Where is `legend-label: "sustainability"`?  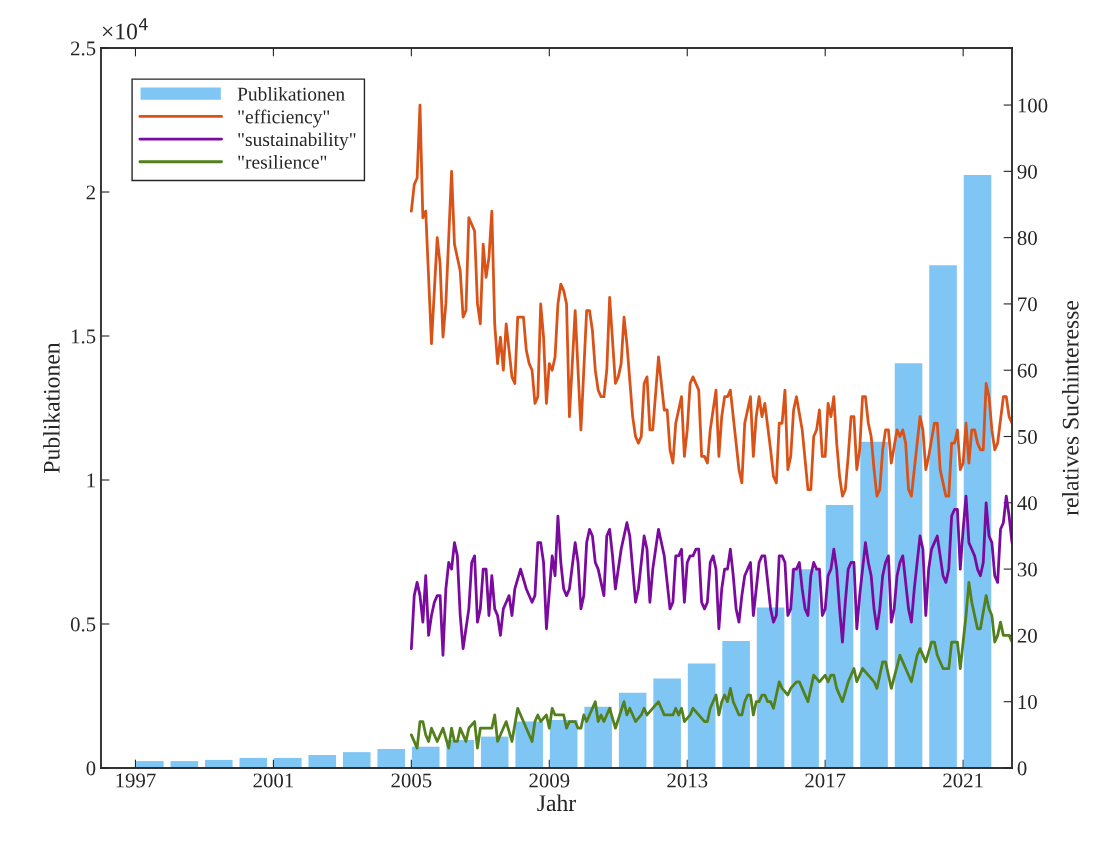
legend-label: "sustainability" is located at coordinates (297, 141).